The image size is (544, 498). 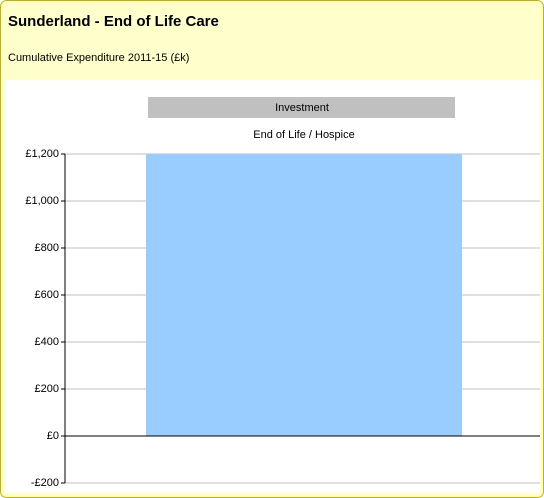 I want to click on y-tick-label: £1,200, so click(x=42, y=154).